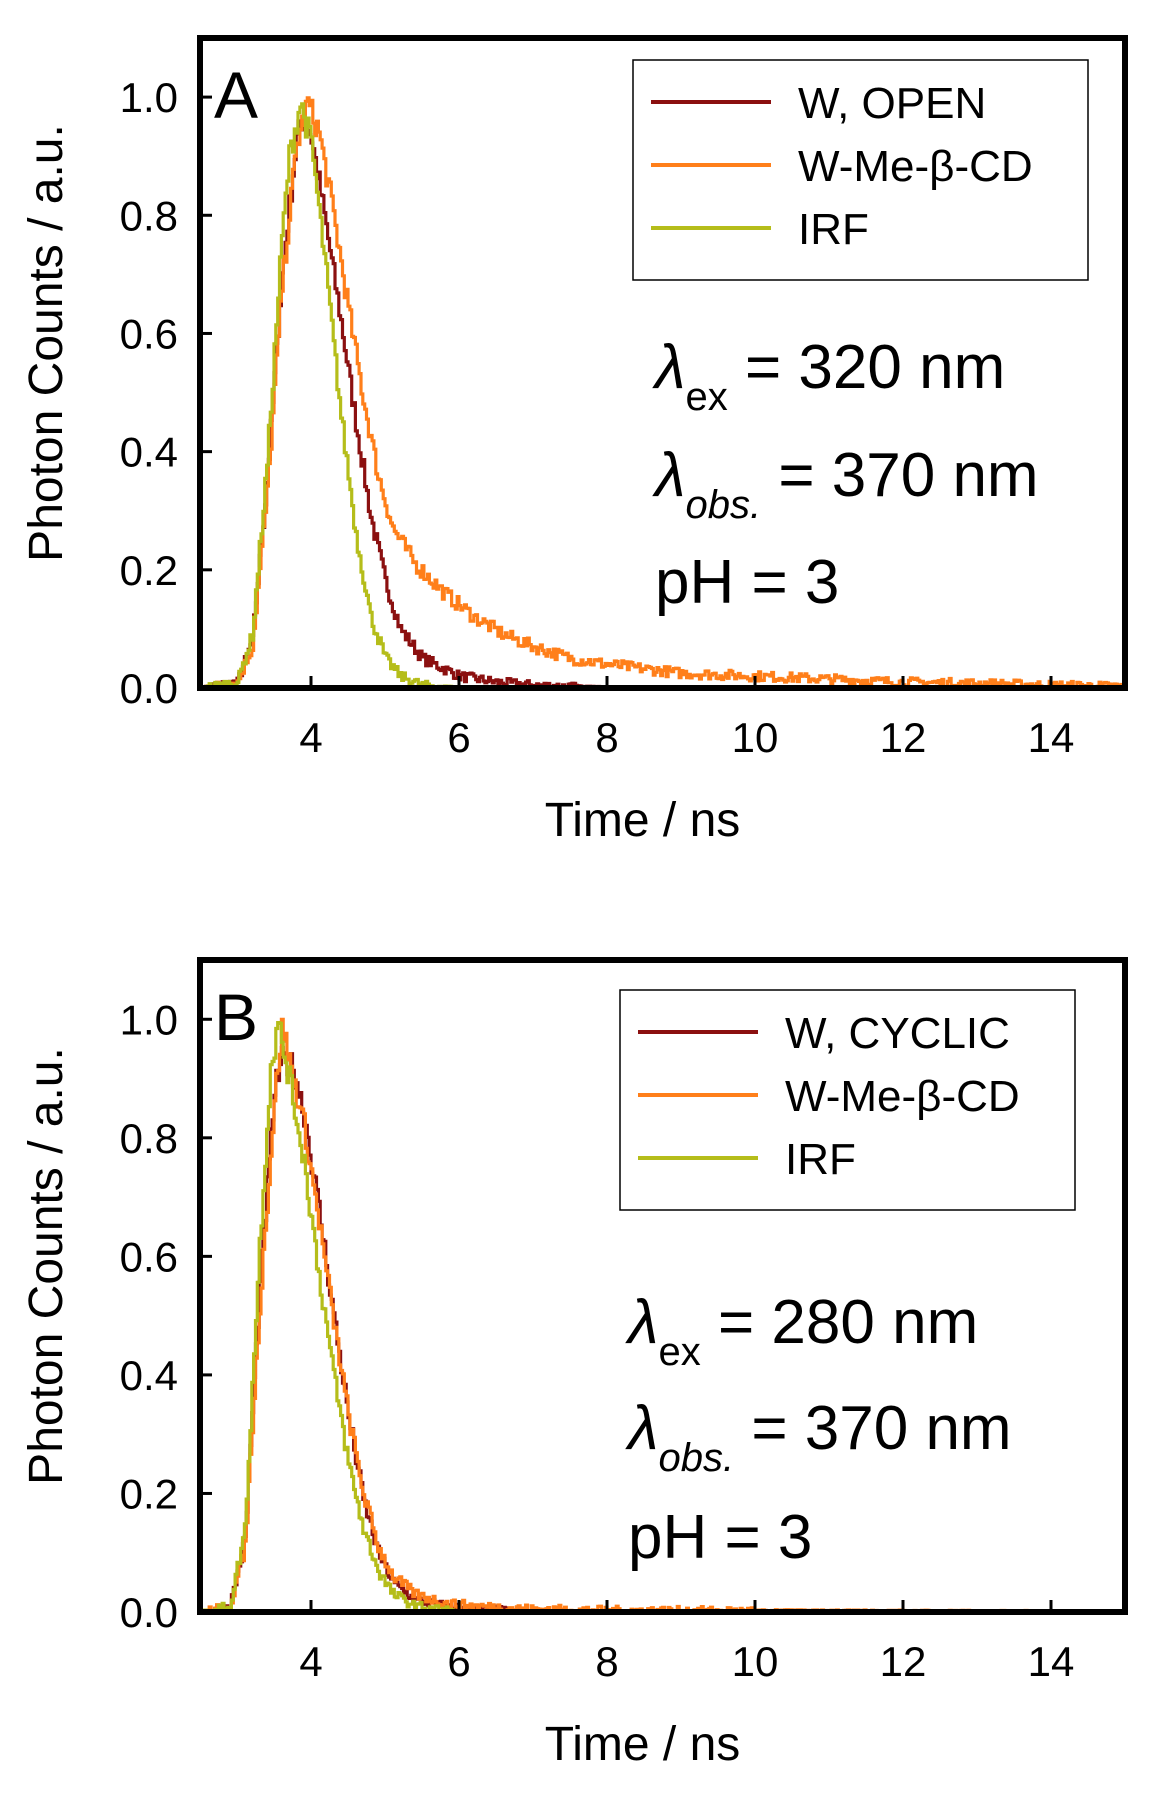 The width and height of the screenshot is (1159, 1813). What do you see at coordinates (897, 1033) in the screenshot?
I see `legend-entry: W, CYCLIC` at bounding box center [897, 1033].